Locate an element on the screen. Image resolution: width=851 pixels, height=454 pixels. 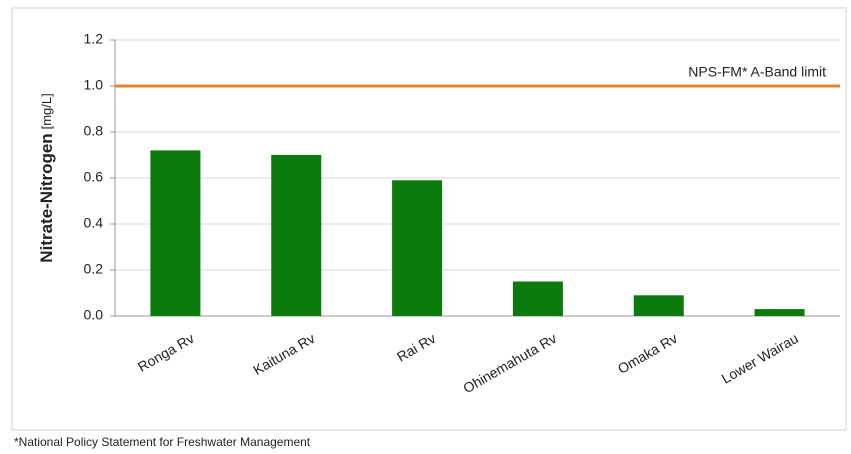
y-tick-label: 1.2 is located at coordinates (94, 39).